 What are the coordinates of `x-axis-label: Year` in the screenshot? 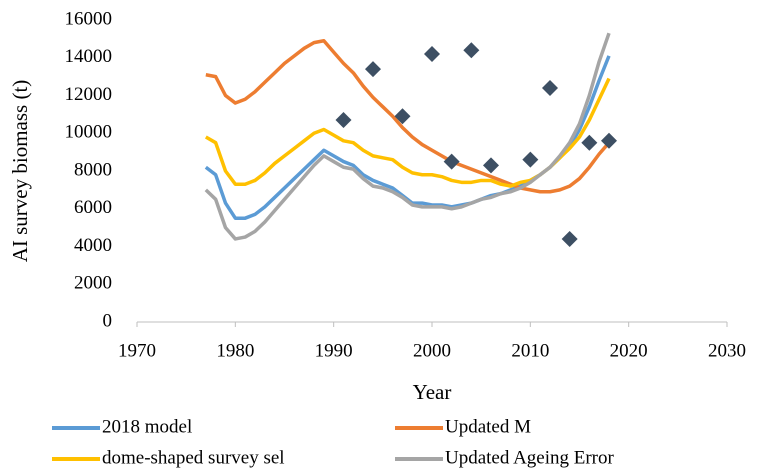 It's located at (432, 392).